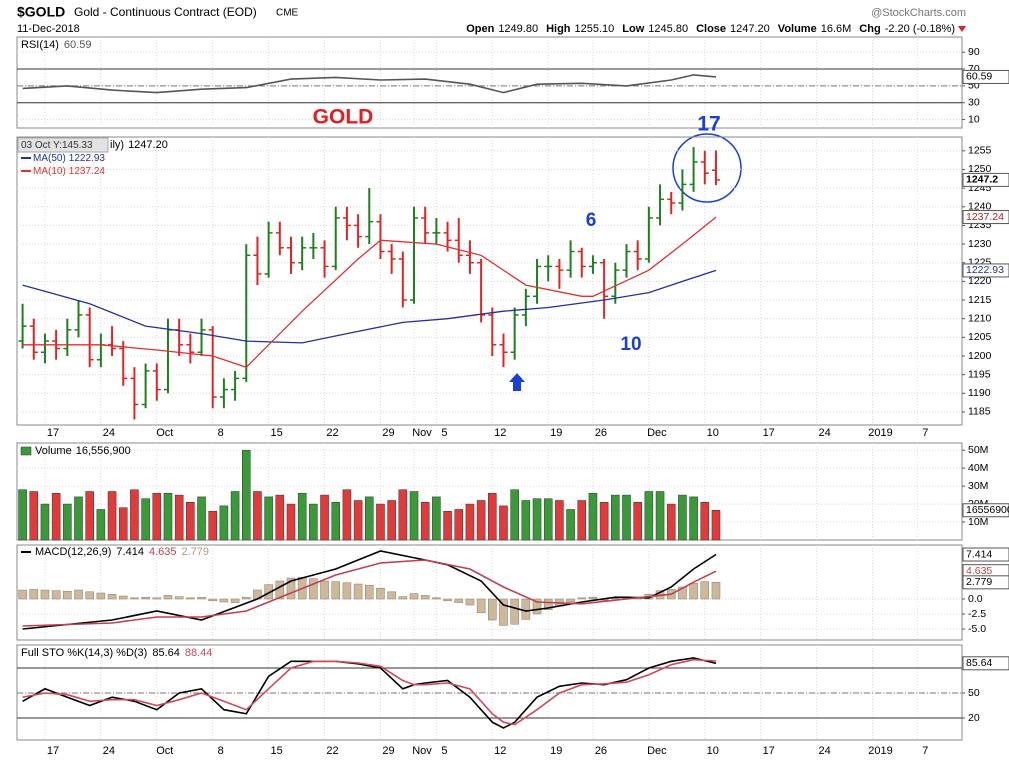 The image size is (1009, 761). I want to click on instrument-name: Gold - Continuous Contract (EOD), so click(165, 12).